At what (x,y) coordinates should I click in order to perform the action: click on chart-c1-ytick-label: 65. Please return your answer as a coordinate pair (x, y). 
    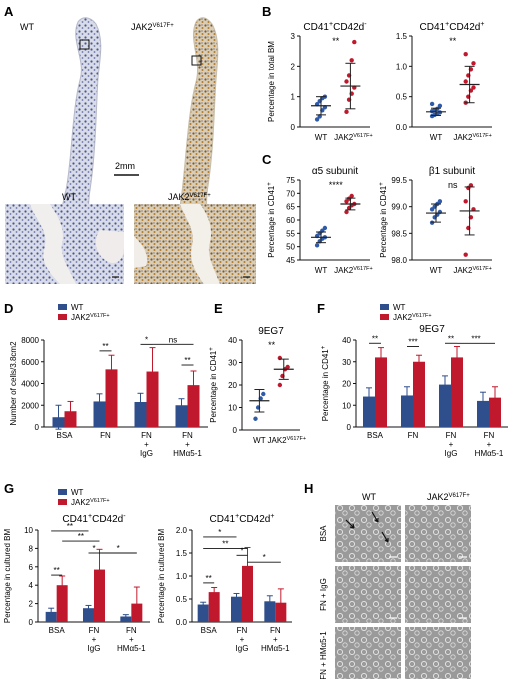
    Looking at the image, I should click on (290, 207).